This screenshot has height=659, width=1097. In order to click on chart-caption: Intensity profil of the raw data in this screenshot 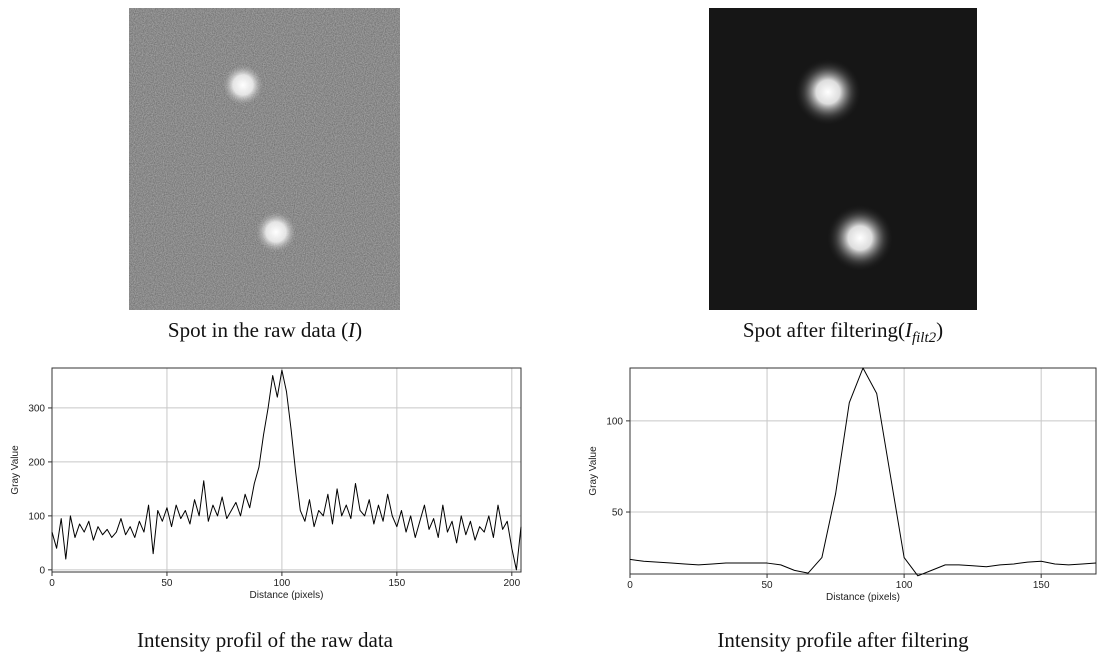, I will do `click(265, 640)`.